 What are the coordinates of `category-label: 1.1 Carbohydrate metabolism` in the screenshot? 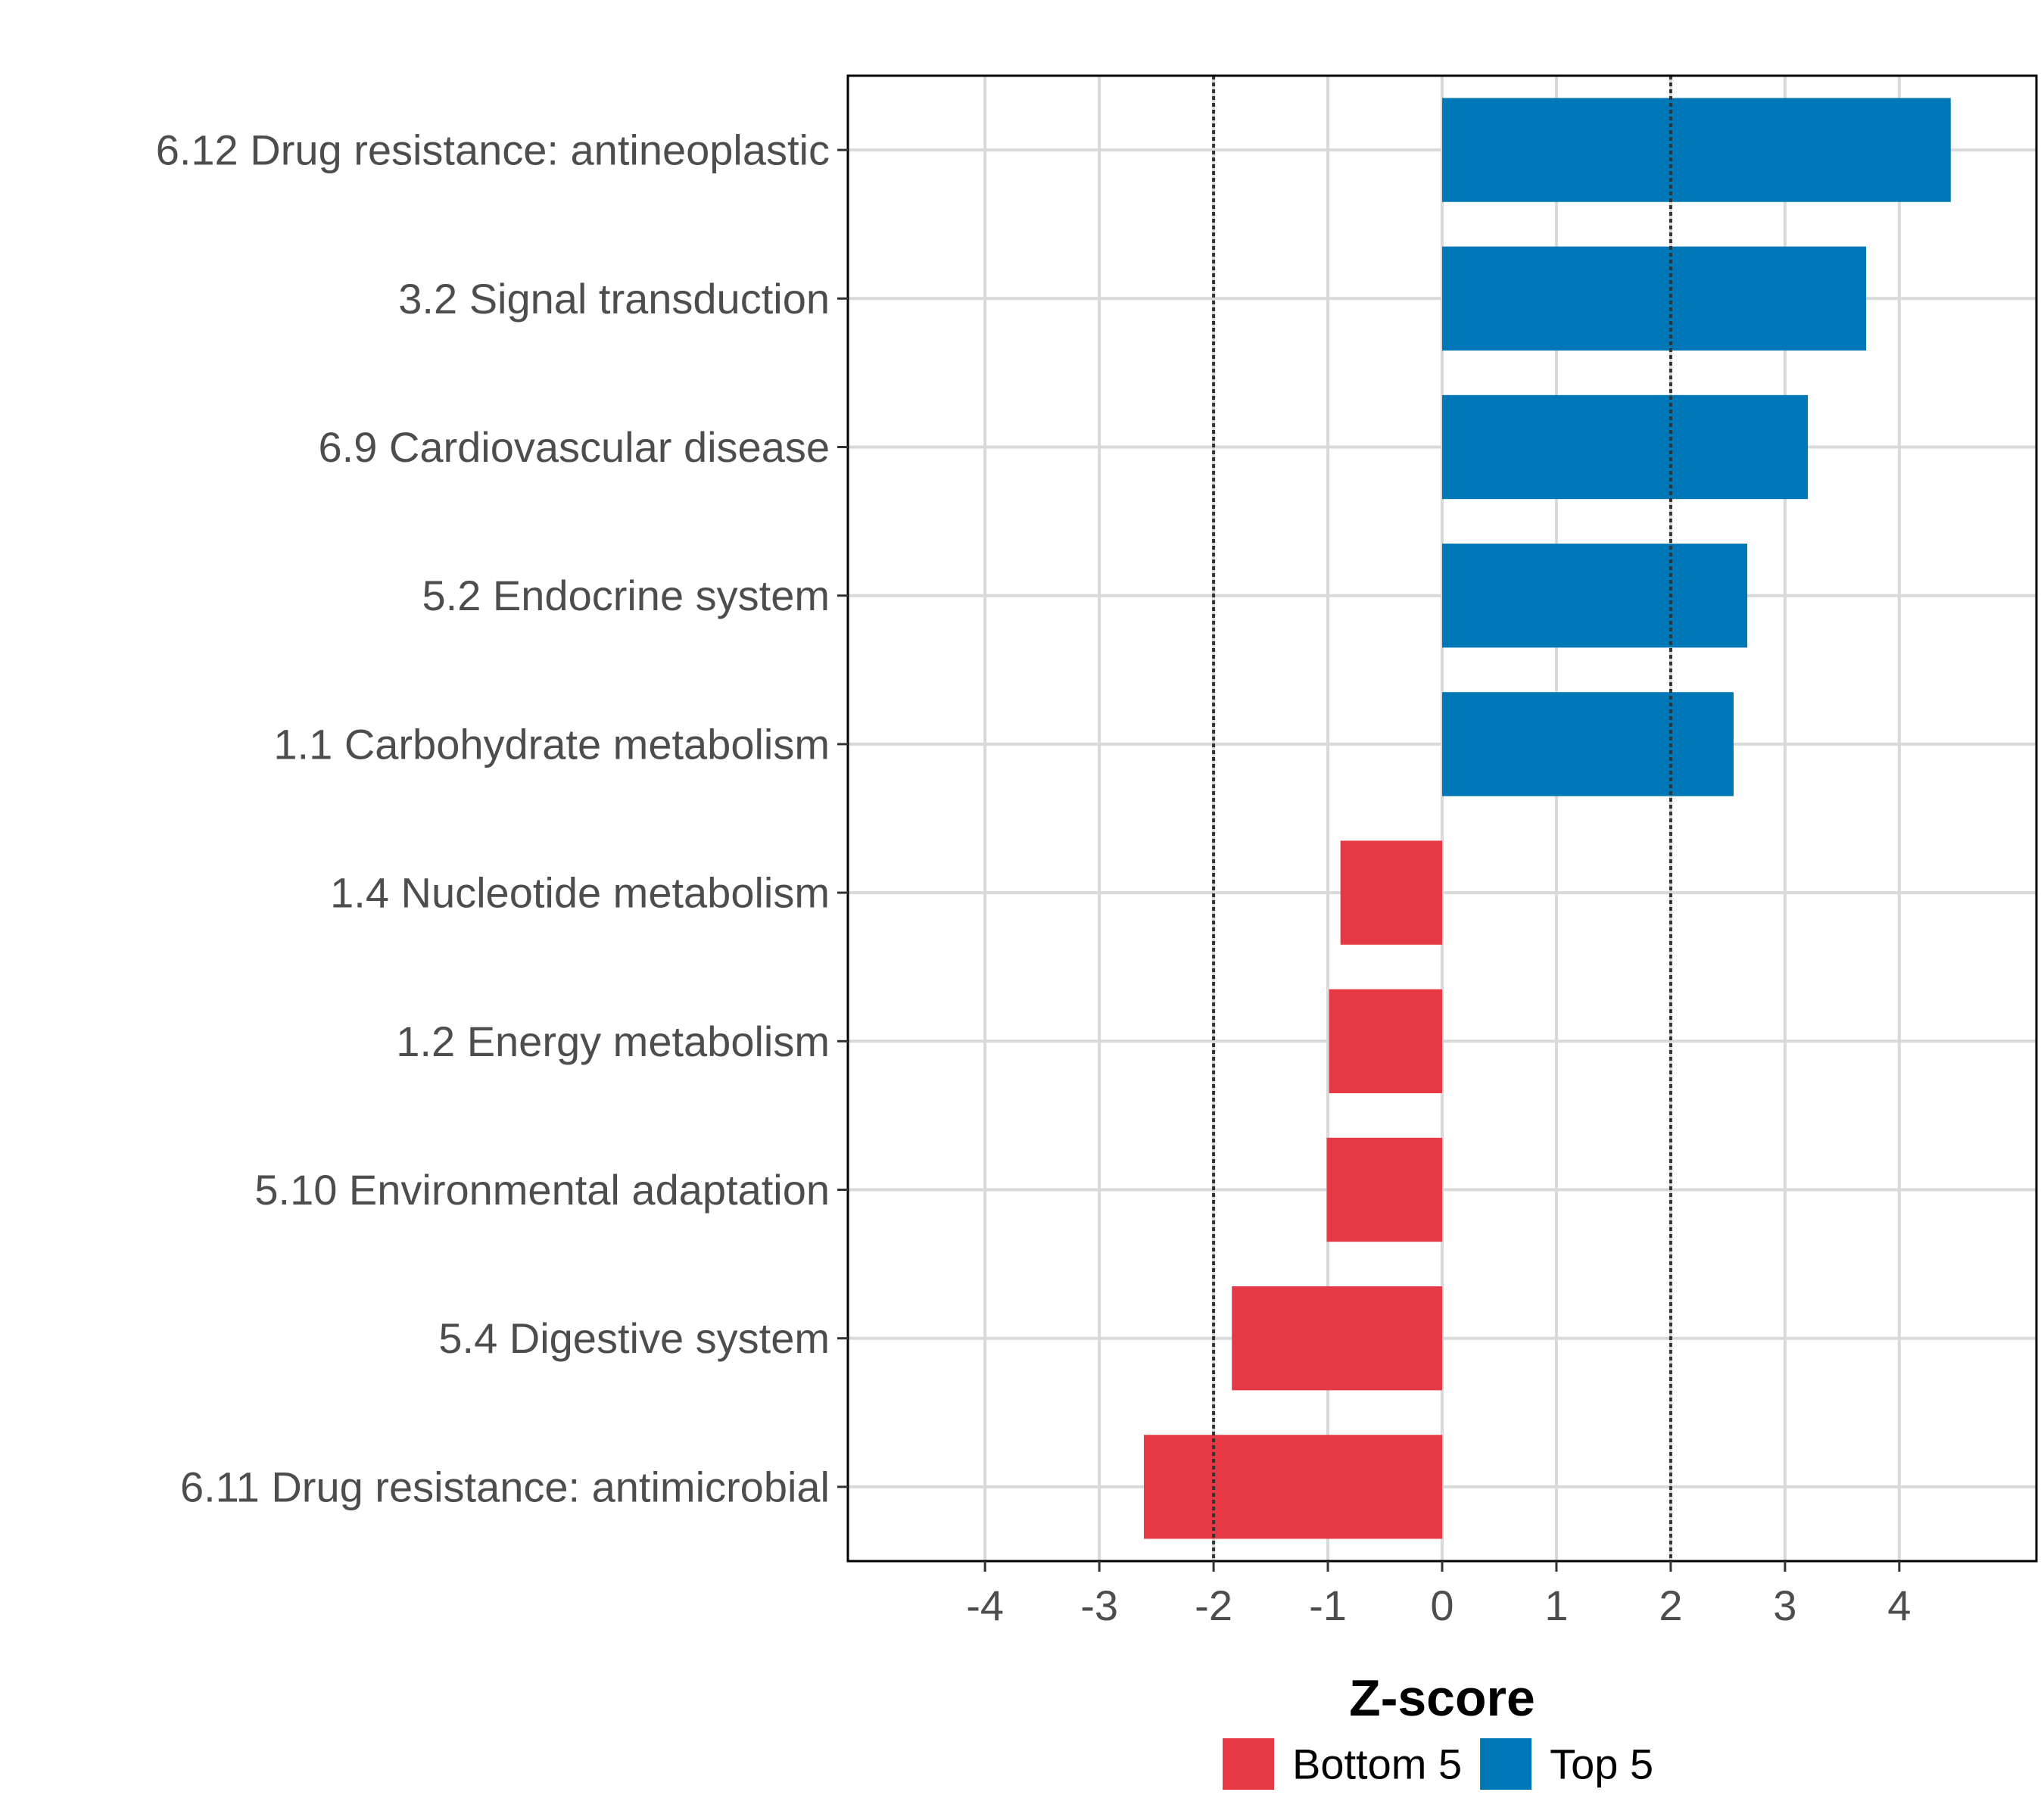 It's located at (551, 744).